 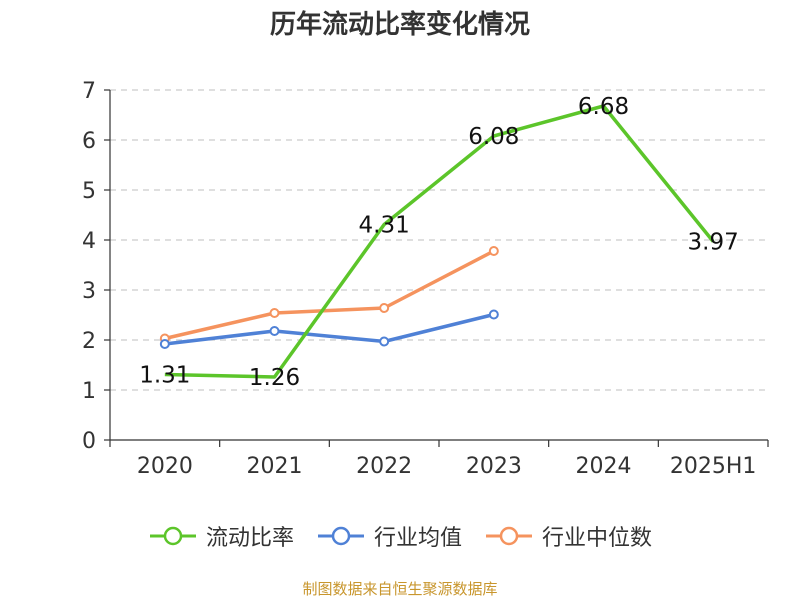 What do you see at coordinates (249, 538) in the screenshot?
I see `legend-label: 流动比率` at bounding box center [249, 538].